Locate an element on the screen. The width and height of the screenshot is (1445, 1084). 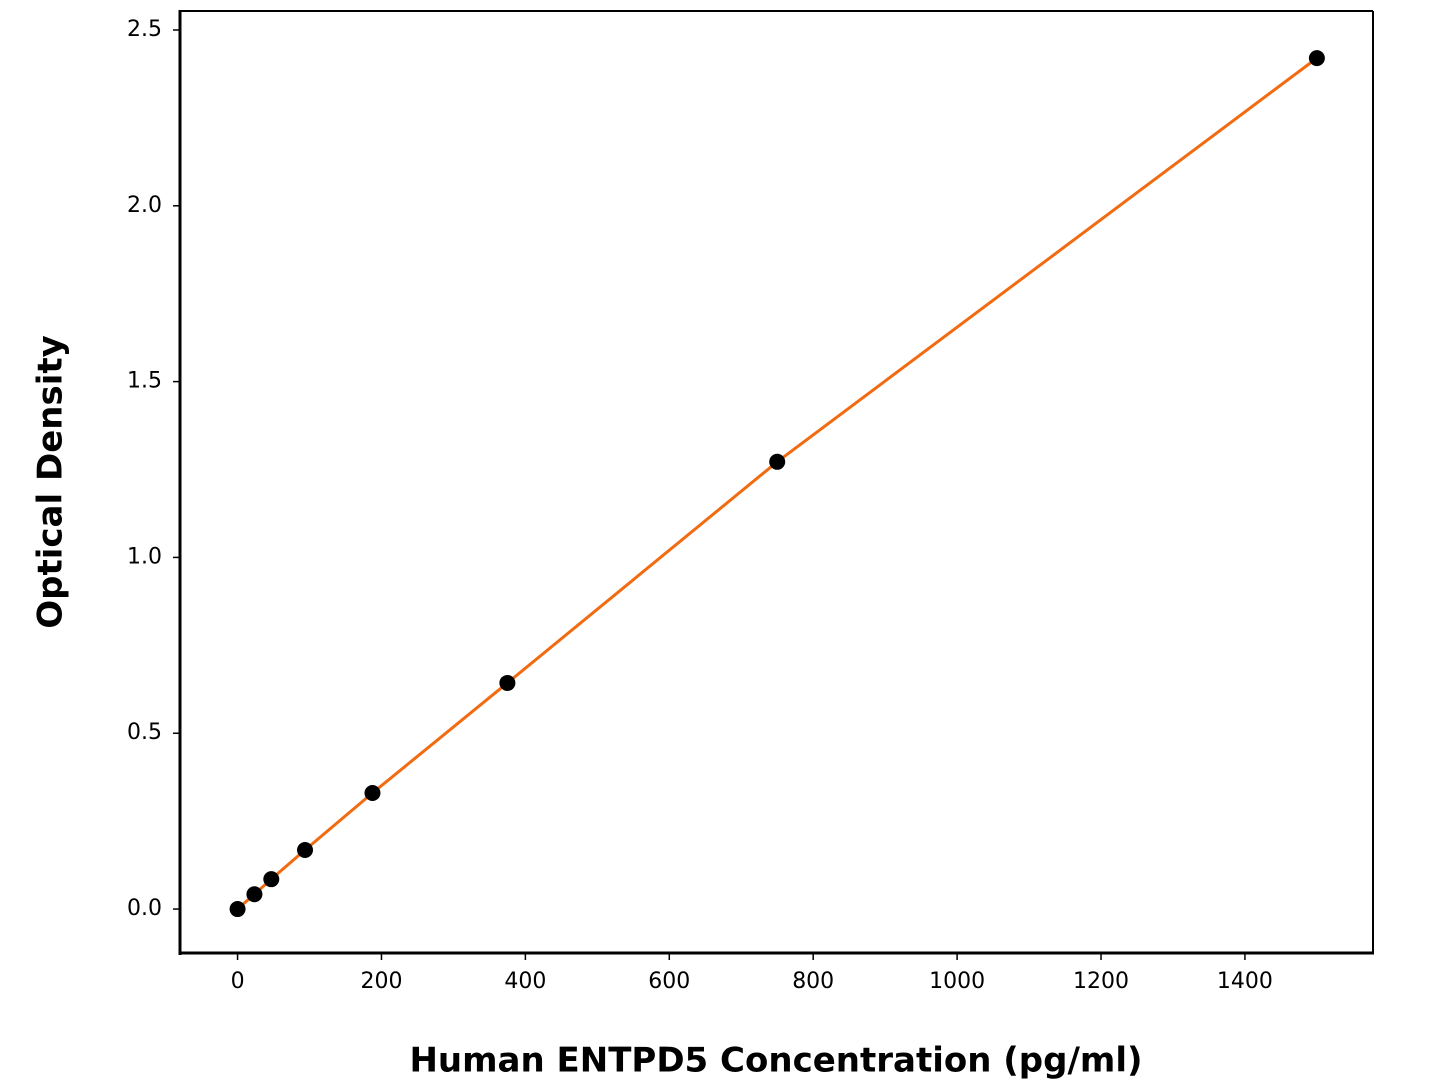
x-tick-label: 600 is located at coordinates (669, 981).